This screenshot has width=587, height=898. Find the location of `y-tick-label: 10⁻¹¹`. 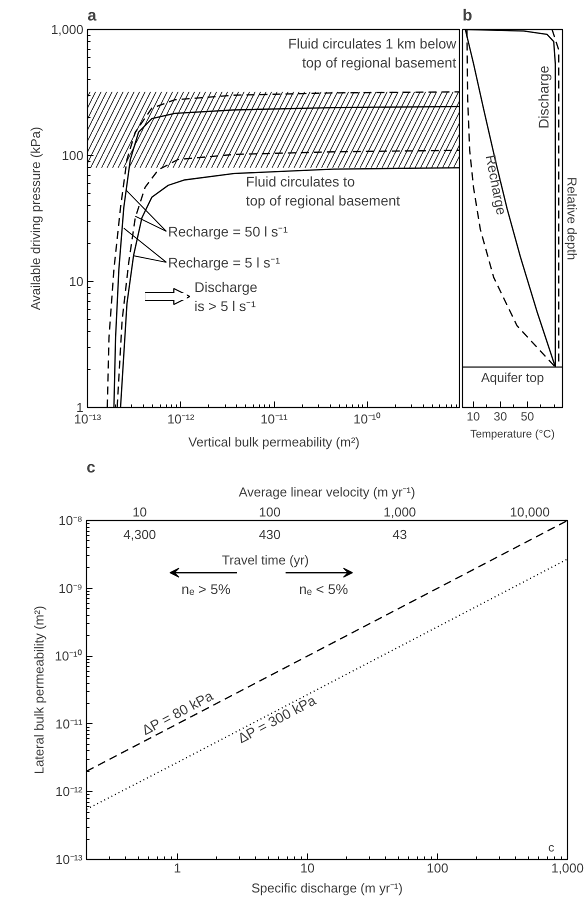

y-tick-label: 10⁻¹¹ is located at coordinates (69, 724).